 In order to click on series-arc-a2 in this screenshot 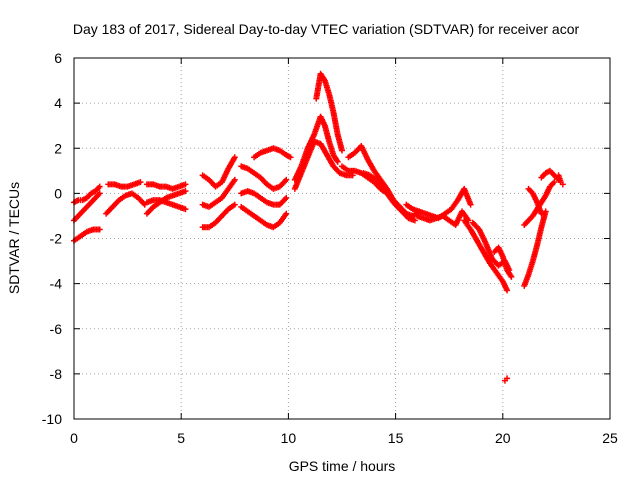, I will do `click(87, 207)`.